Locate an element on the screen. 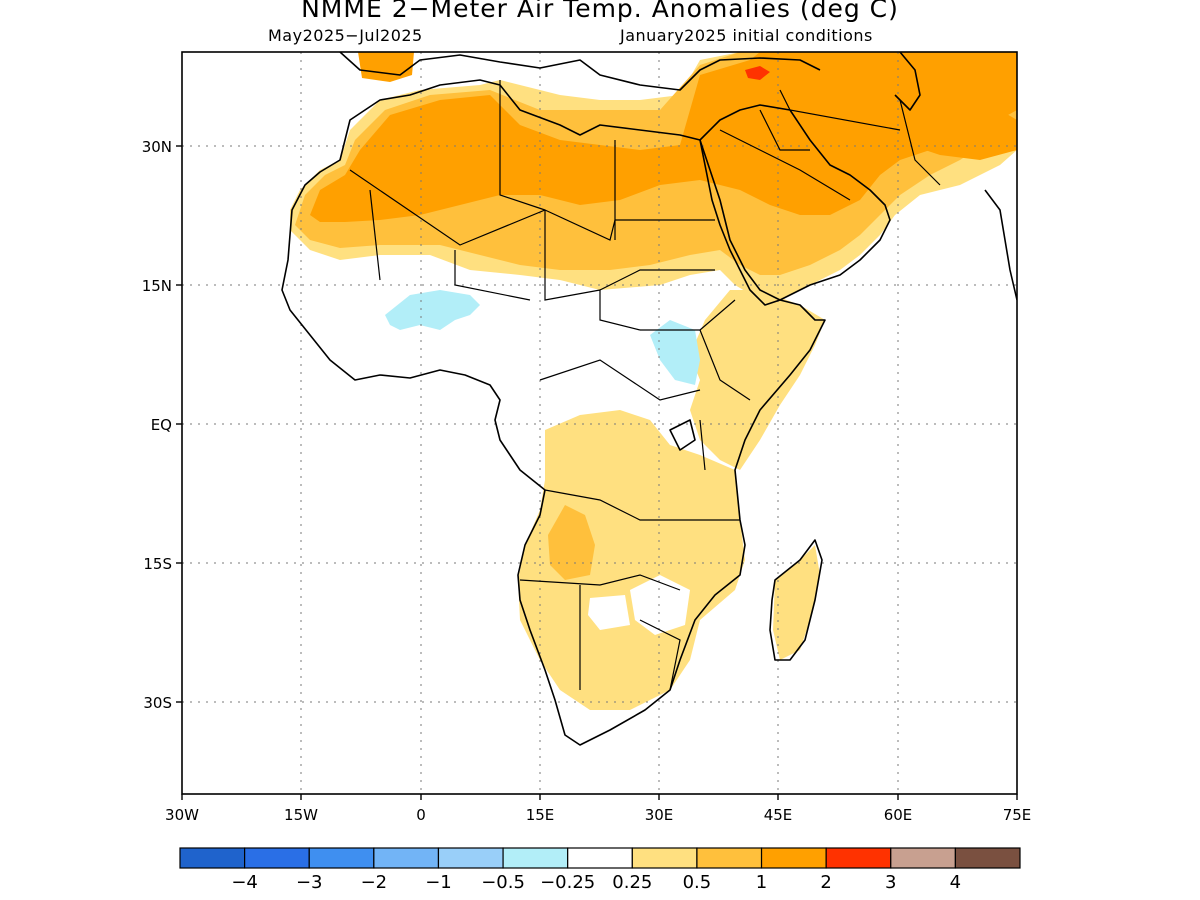 The width and height of the screenshot is (1200, 900). lon-label-75e: 75E is located at coordinates (1017, 815).